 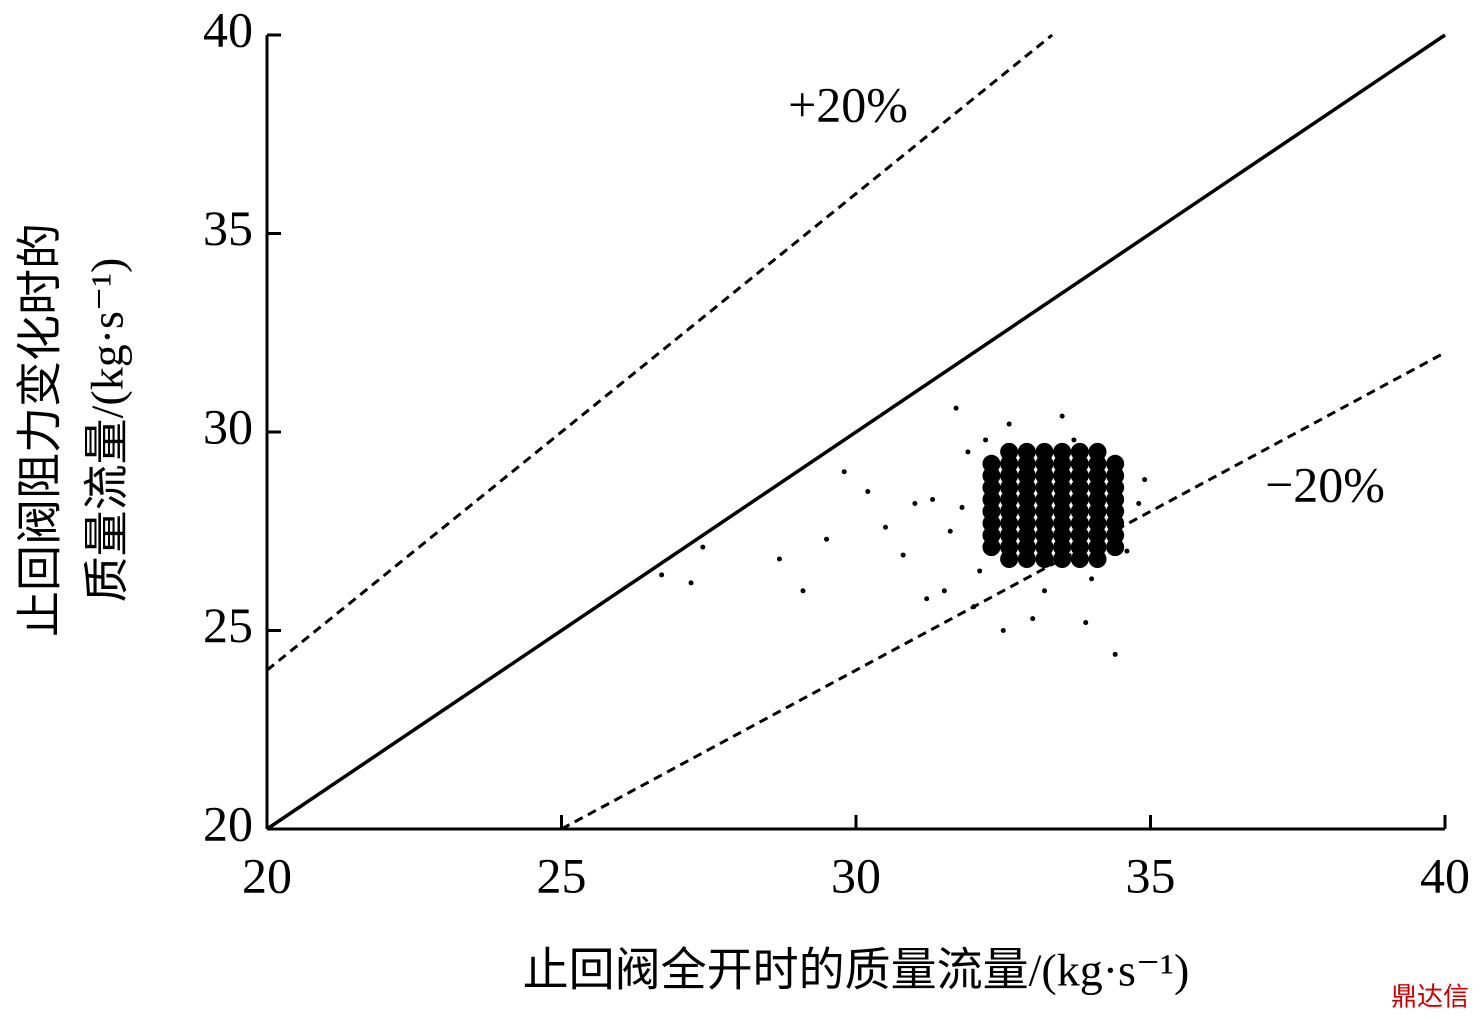 What do you see at coordinates (1325, 484) in the screenshot?
I see `annotation: −20%` at bounding box center [1325, 484].